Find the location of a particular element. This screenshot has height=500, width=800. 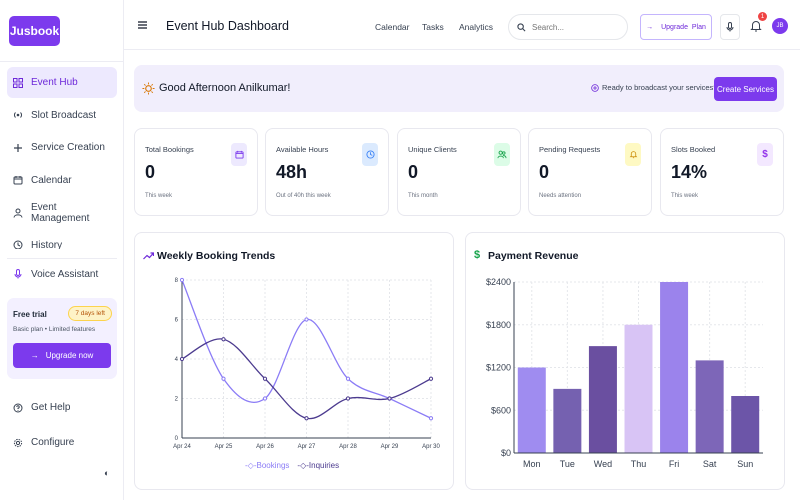

plus-icon is located at coordinates (18, 148).